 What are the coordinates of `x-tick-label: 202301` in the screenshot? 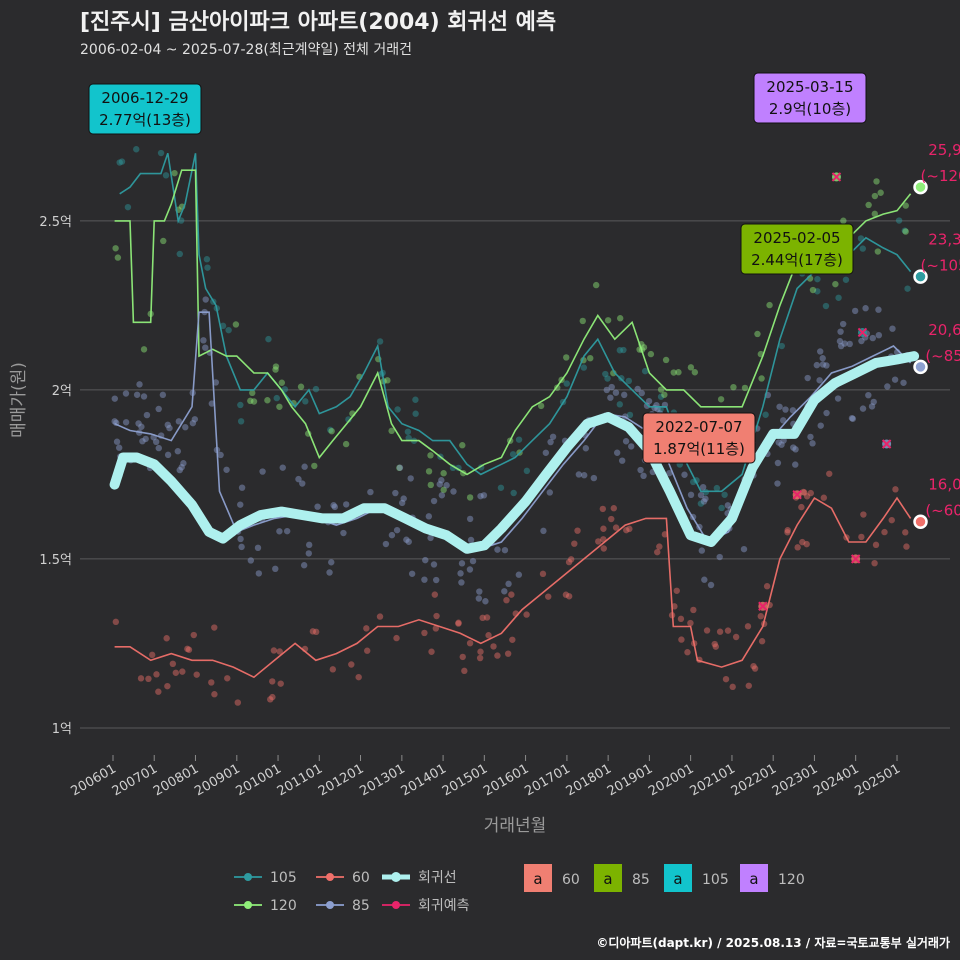 It's located at (795, 780).